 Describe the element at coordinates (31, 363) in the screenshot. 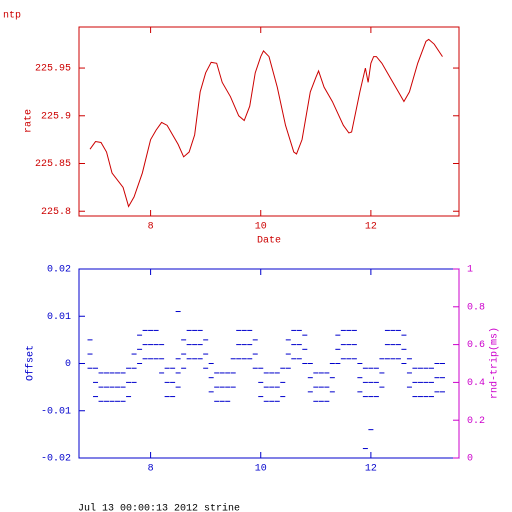

I see `y-axis-label: Offset` at that location.